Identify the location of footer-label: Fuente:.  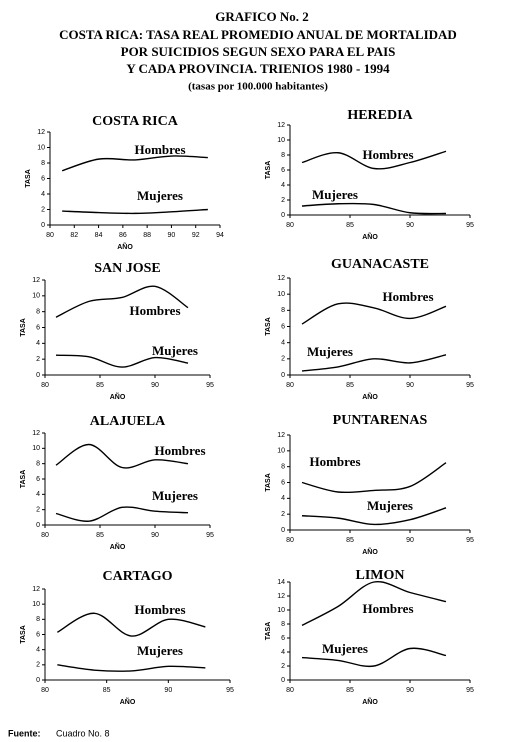
(24, 733).